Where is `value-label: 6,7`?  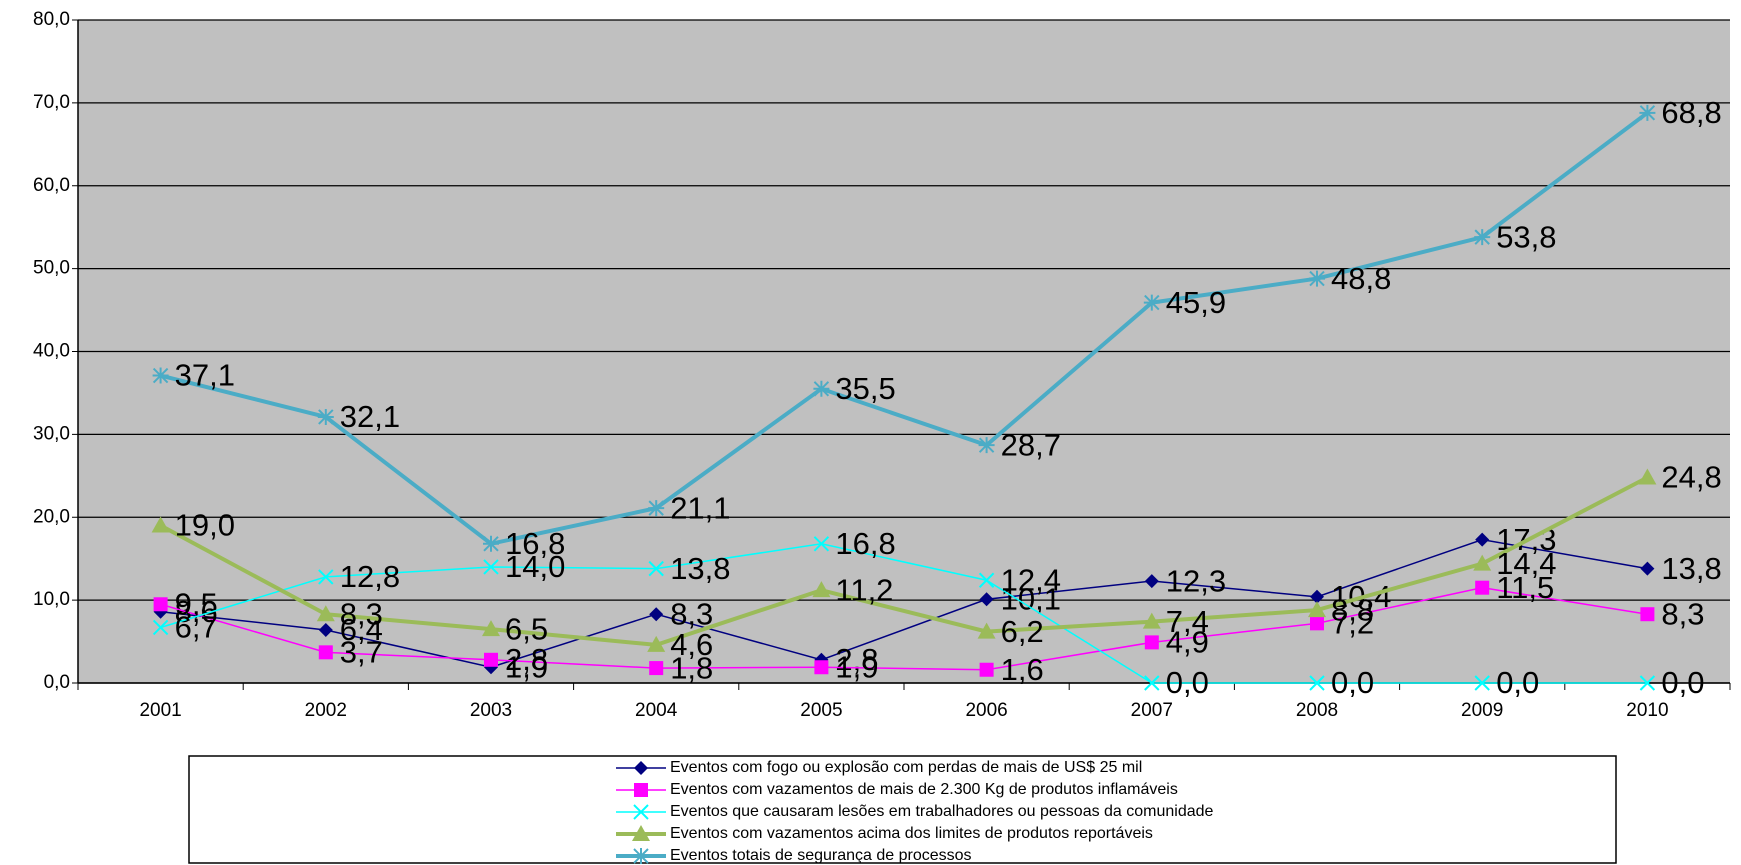
value-label: 6,7 is located at coordinates (196, 627).